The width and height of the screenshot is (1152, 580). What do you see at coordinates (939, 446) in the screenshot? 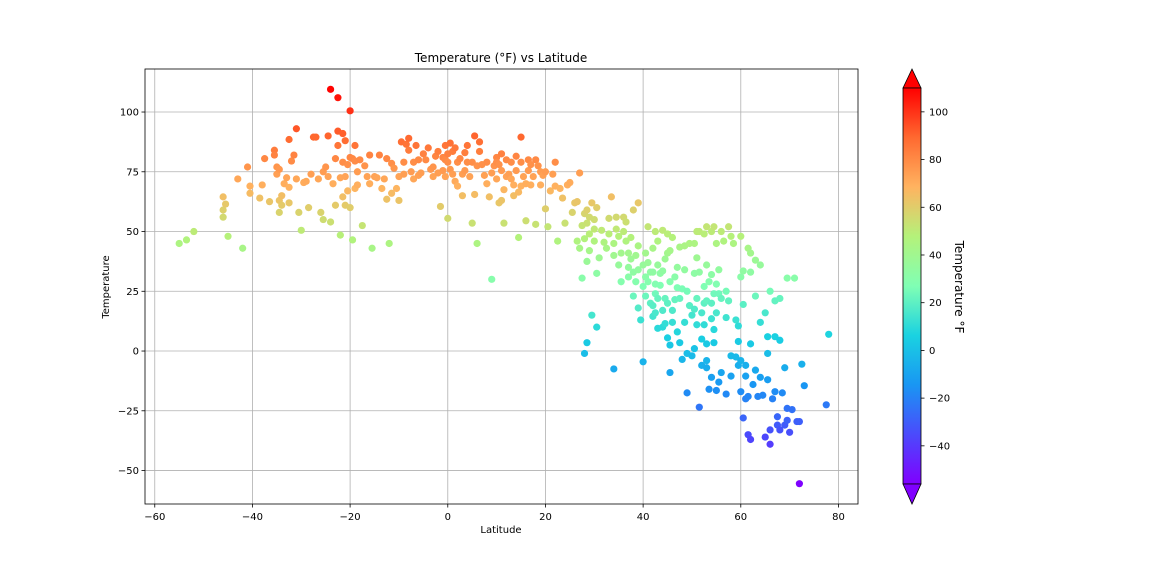
I see `colorbar-tick-label: −40` at bounding box center [939, 446].